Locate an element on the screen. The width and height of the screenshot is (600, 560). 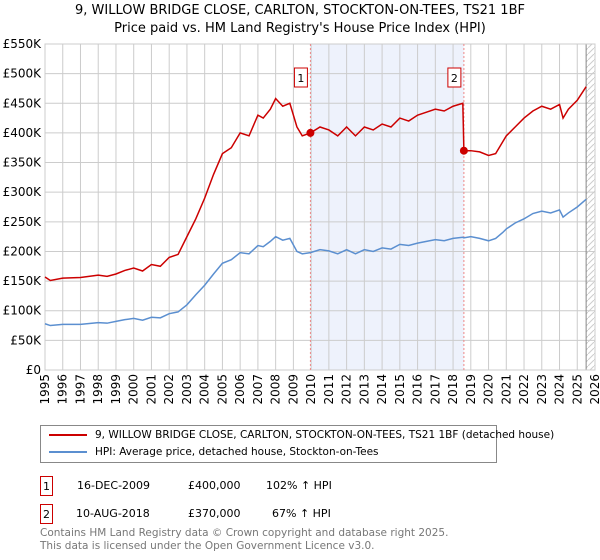
x-tick-label: 2012 is located at coordinates (347, 389).